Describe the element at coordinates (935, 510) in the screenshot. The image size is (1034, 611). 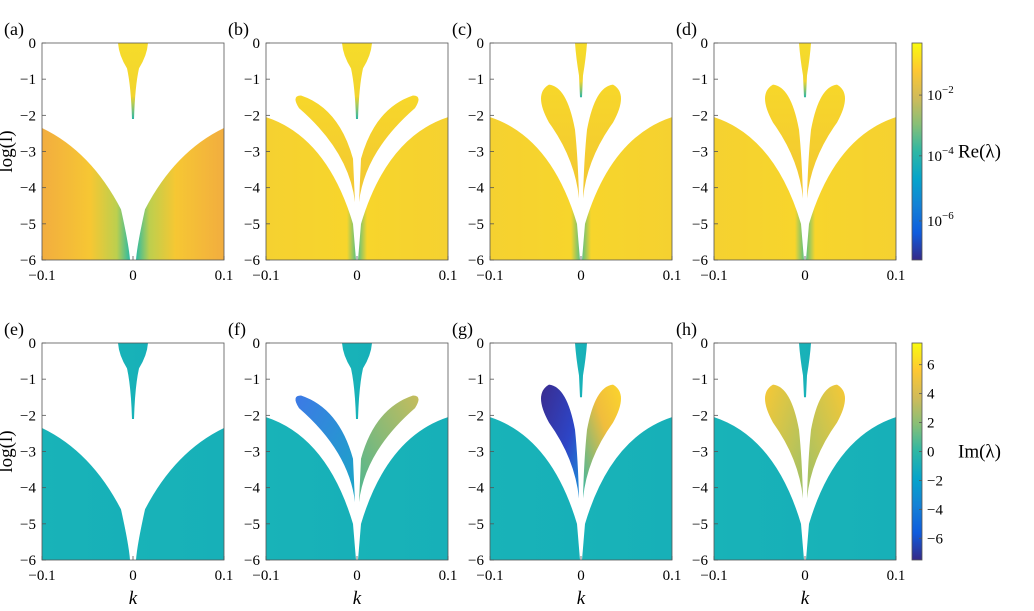
I see `colorbar-tick-label: −4` at that location.